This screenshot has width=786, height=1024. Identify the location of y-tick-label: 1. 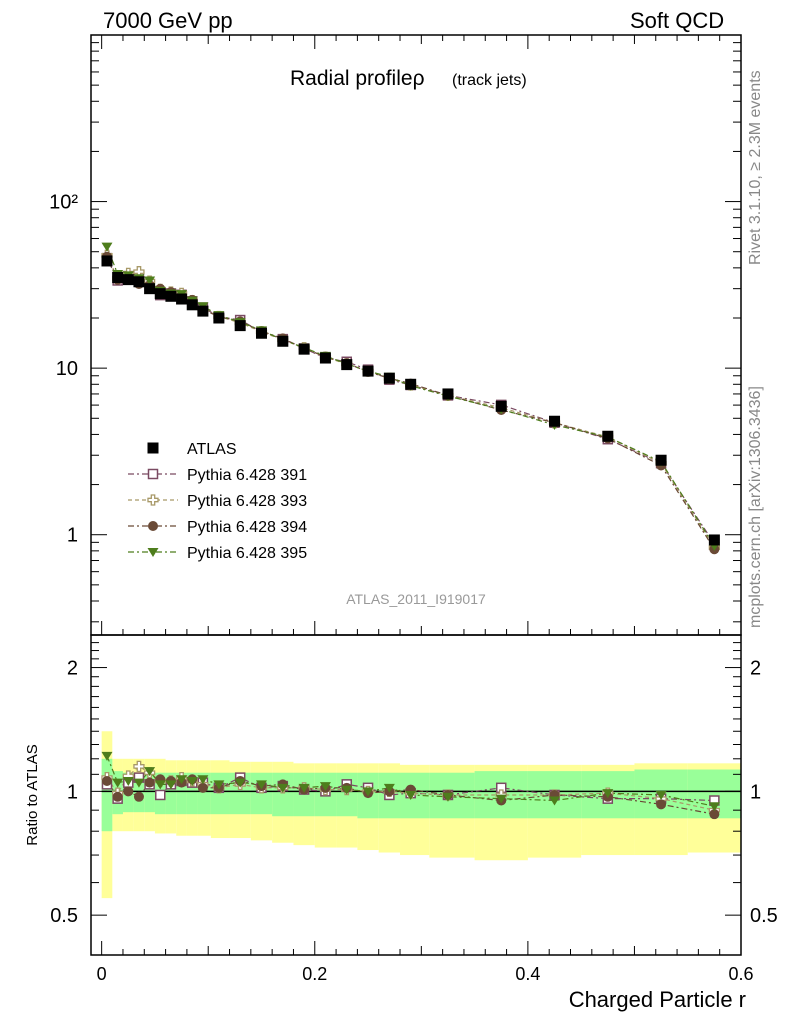
(72, 536).